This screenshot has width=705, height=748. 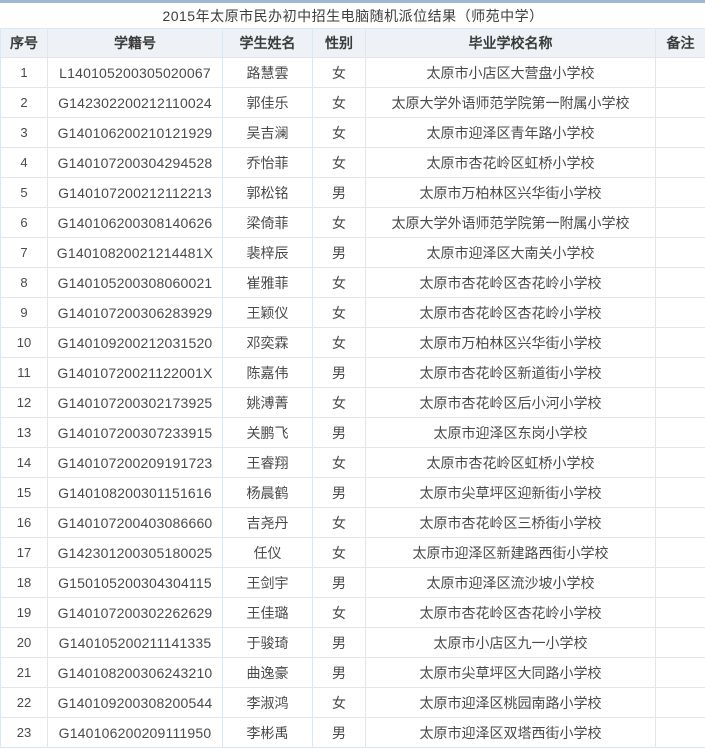 What do you see at coordinates (135, 342) in the screenshot?
I see `student-id-cell: G140109200212031520` at bounding box center [135, 342].